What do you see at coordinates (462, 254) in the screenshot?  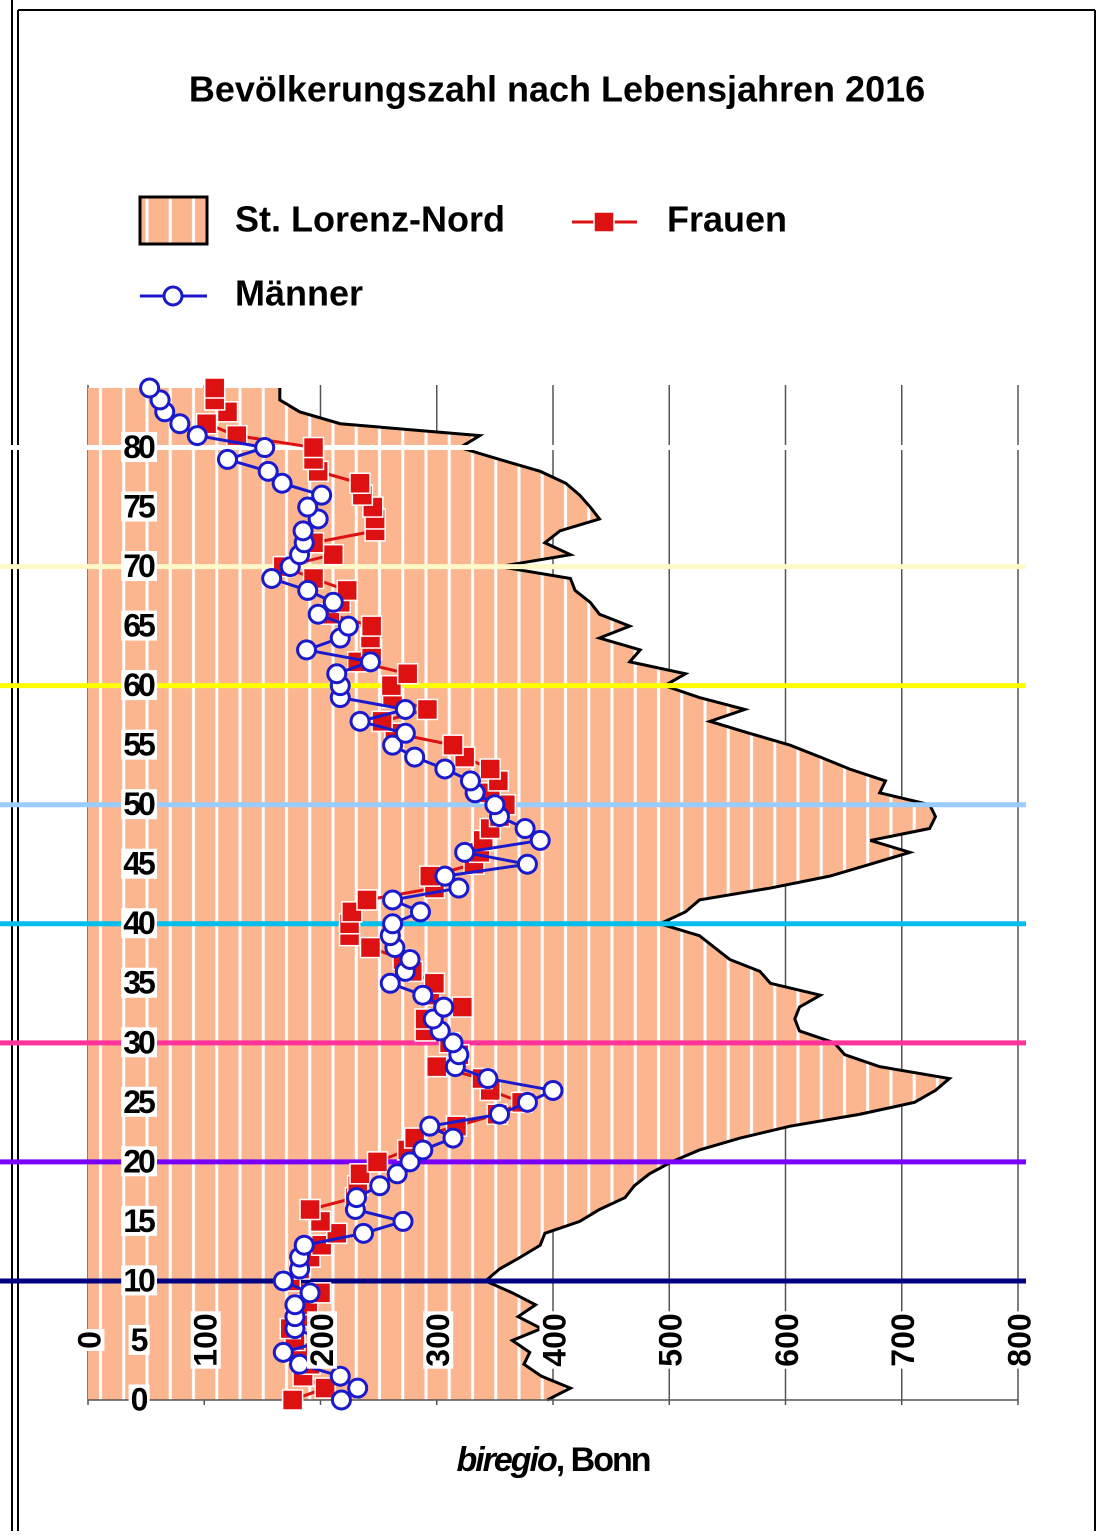 I see `legend: St. Lorenz-Nord Frauen Männer` at bounding box center [462, 254].